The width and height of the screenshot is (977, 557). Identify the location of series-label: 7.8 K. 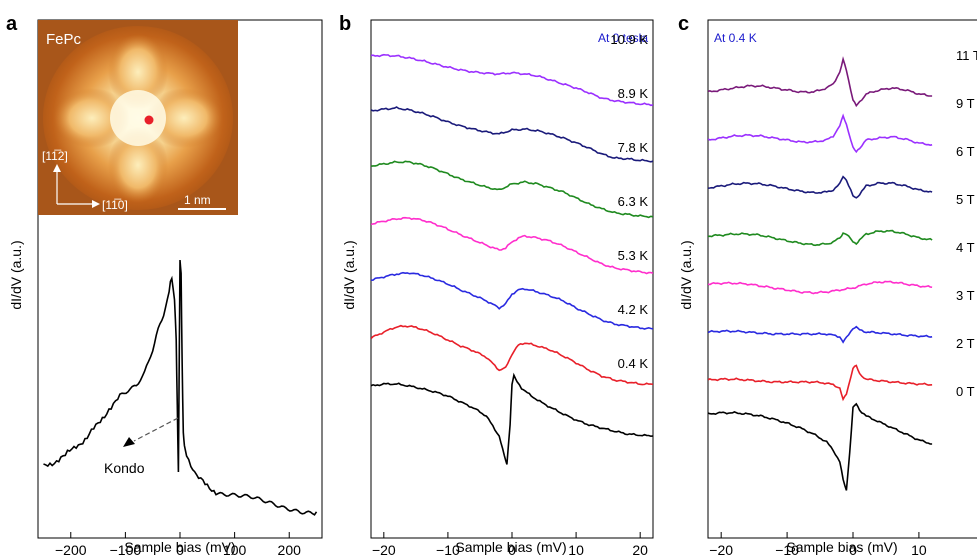
(633, 147).